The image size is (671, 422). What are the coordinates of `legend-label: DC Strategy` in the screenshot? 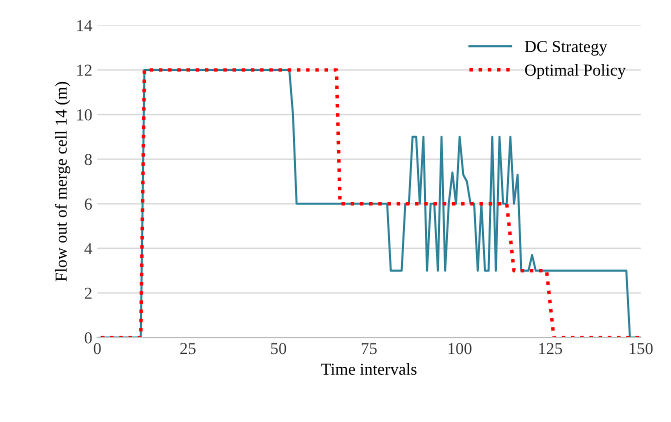 It's located at (566, 48).